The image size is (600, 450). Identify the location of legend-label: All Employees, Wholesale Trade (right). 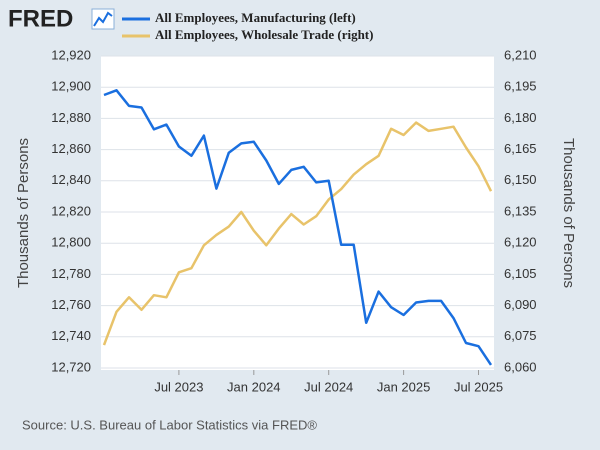
(264, 34).